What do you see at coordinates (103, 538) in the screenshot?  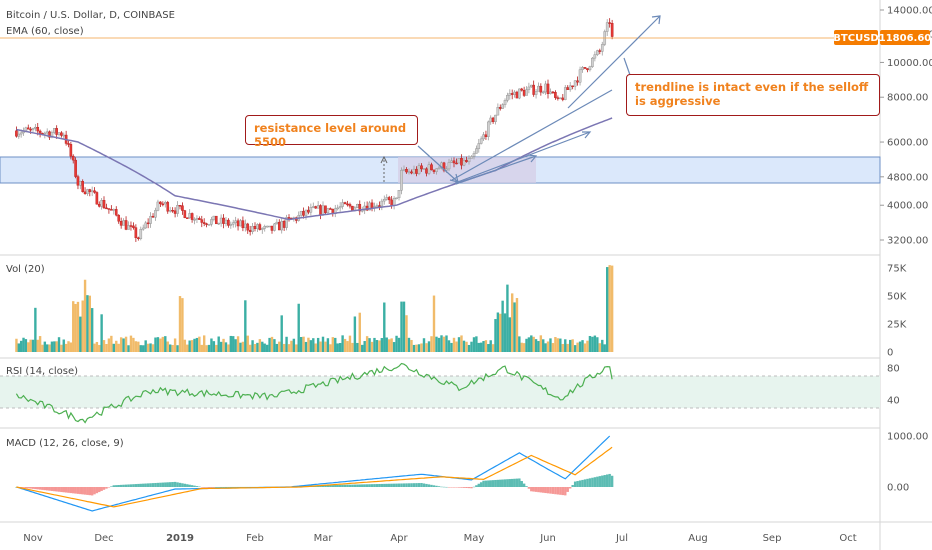 I see `time-tick-label: Dec` at bounding box center [103, 538].